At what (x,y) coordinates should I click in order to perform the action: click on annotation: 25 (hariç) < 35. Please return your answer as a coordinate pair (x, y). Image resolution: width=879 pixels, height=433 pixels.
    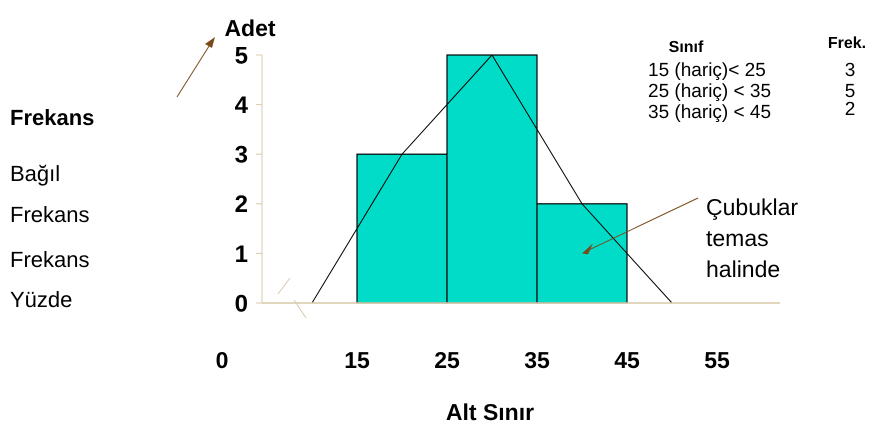
    Looking at the image, I should click on (710, 91).